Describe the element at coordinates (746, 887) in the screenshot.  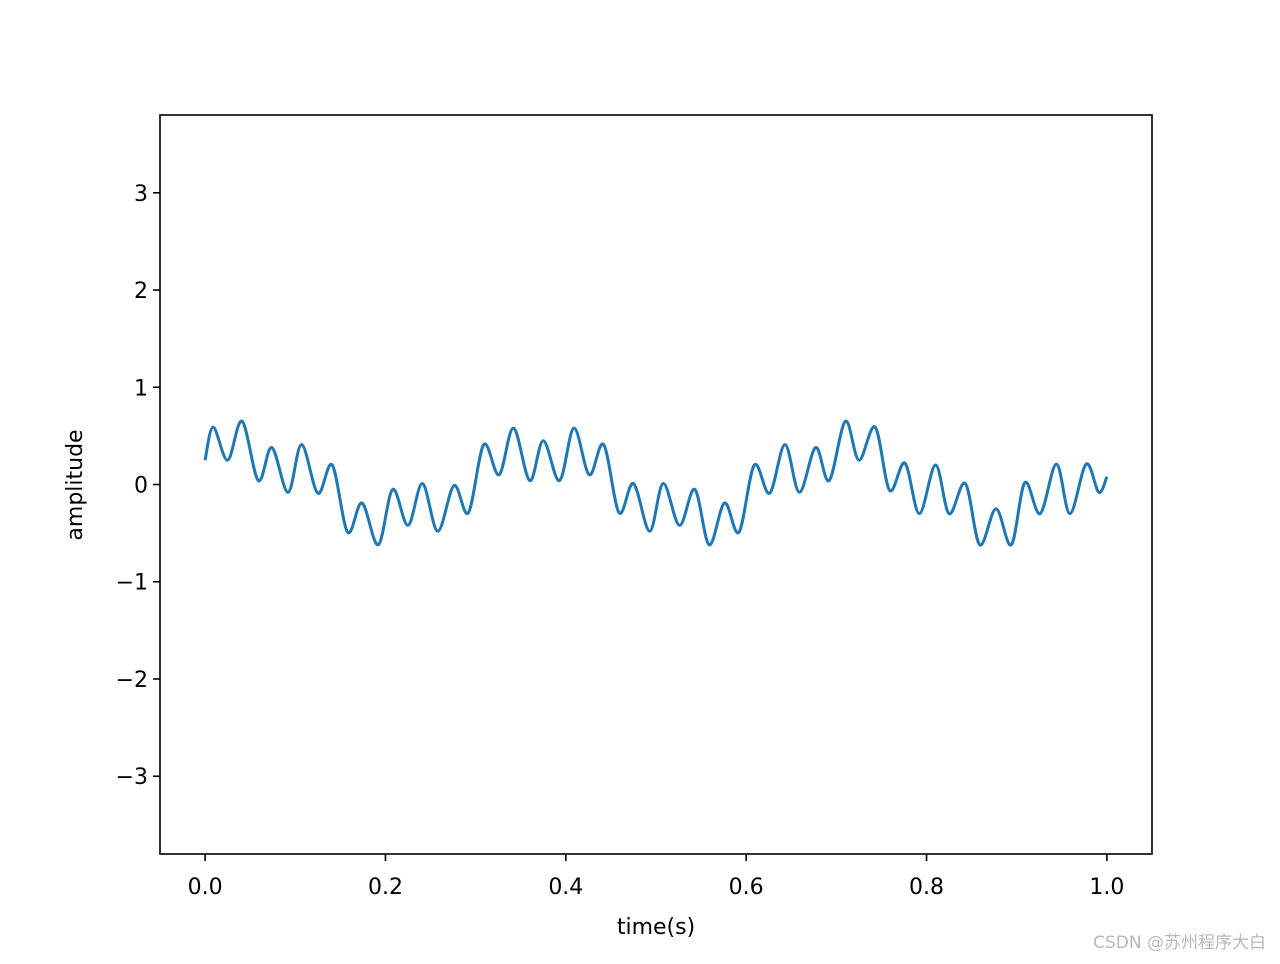
I see `x-tick-label: 0.6` at that location.